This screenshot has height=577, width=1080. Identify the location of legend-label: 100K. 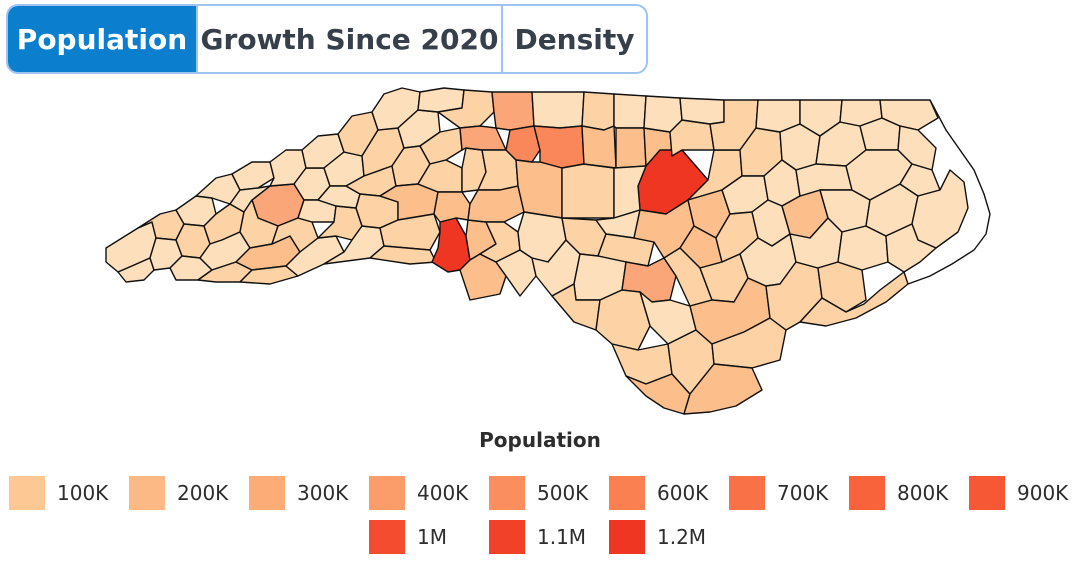
(83, 493).